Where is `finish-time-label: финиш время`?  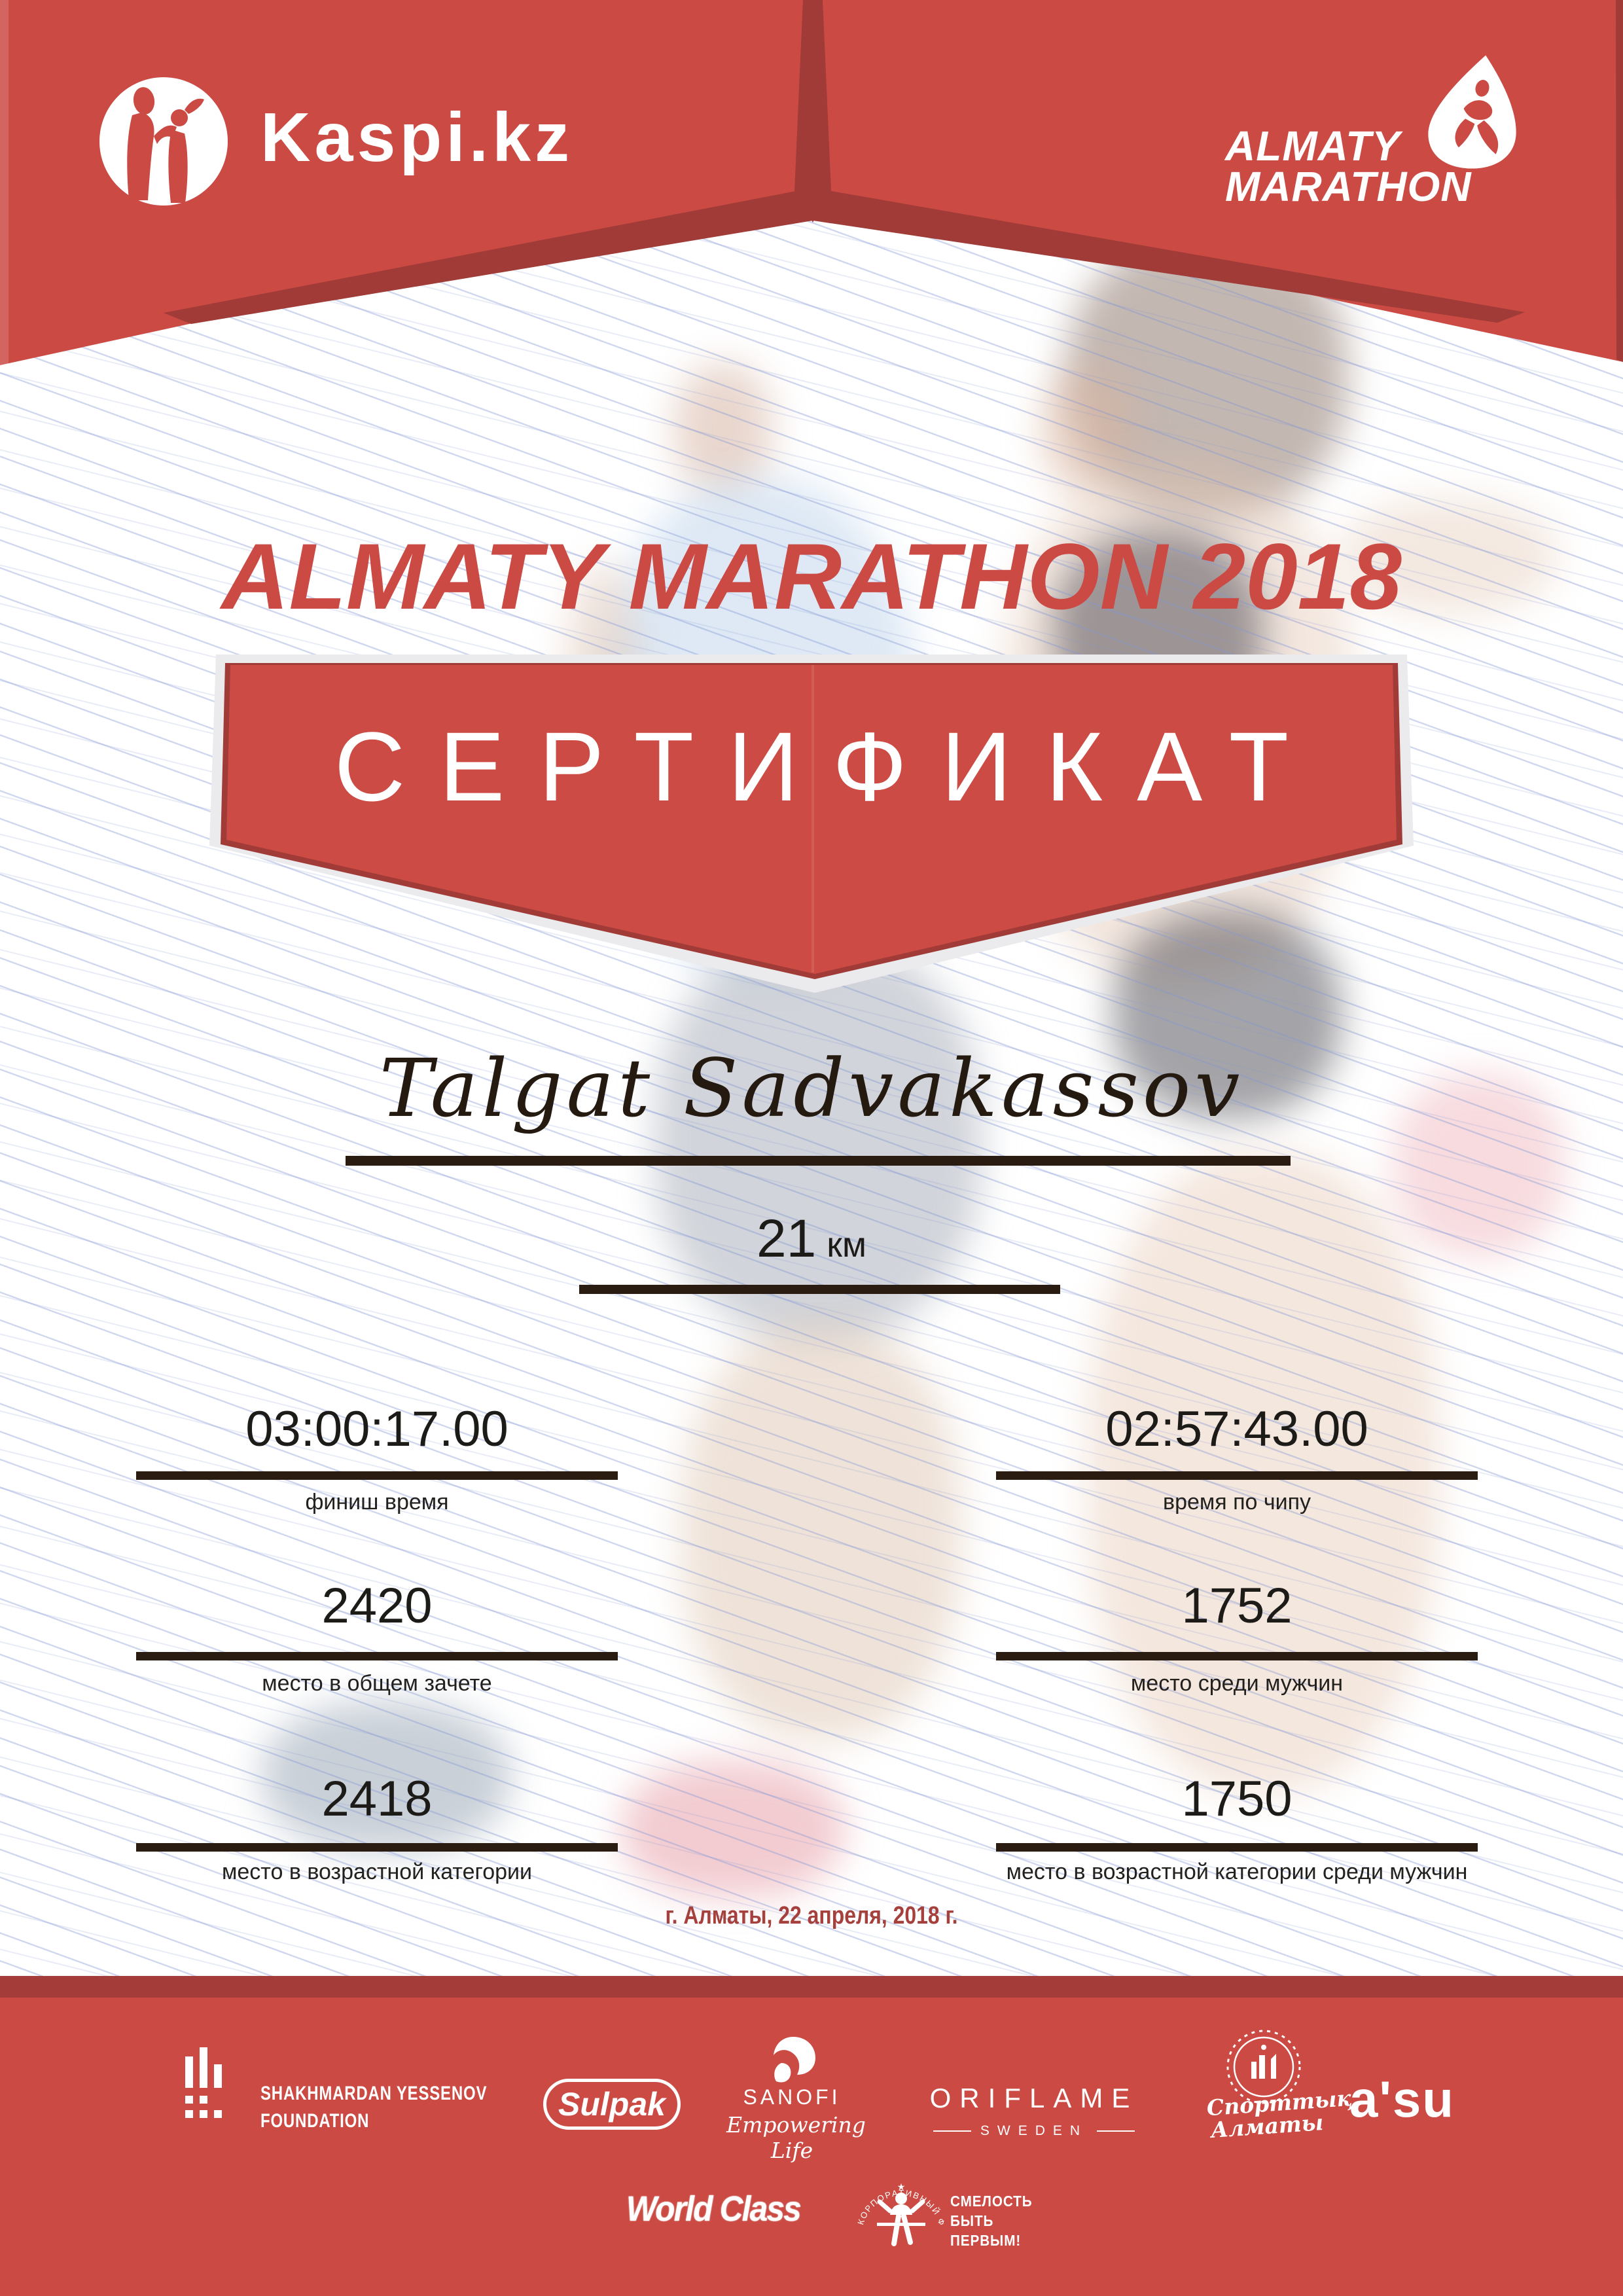 finish-time-label: финиш время is located at coordinates (377, 1502).